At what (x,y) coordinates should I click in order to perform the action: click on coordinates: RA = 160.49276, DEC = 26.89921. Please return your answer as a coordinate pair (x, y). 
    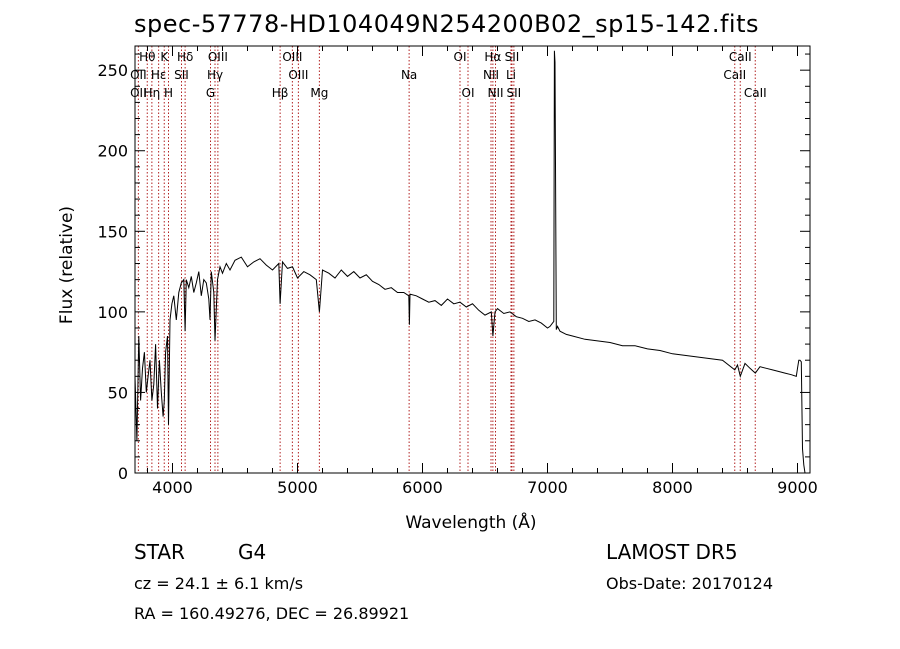
    Looking at the image, I should click on (272, 613).